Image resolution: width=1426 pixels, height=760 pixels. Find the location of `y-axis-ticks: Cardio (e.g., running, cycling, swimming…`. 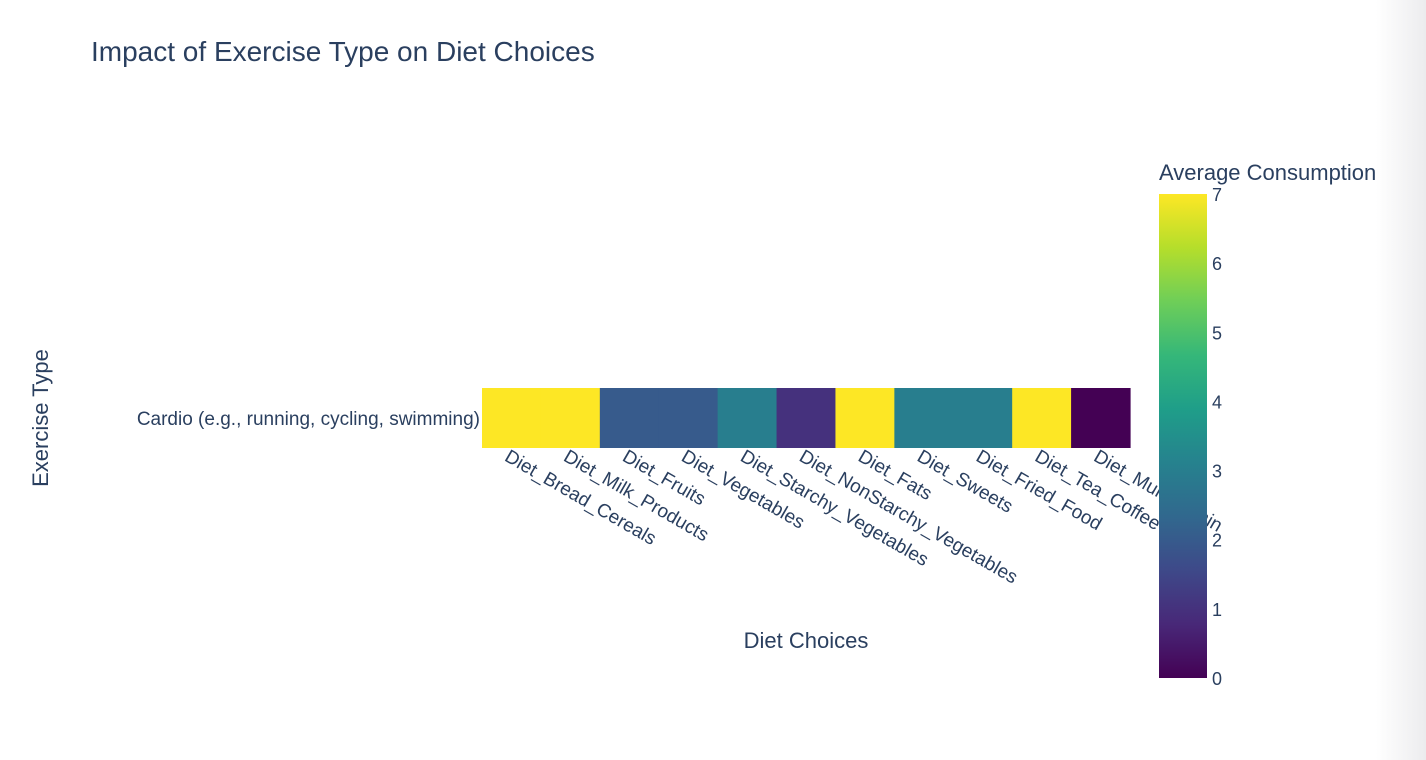

y-axis-ticks: Cardio (e.g., running, cycling, swimming… is located at coordinates (308, 419).